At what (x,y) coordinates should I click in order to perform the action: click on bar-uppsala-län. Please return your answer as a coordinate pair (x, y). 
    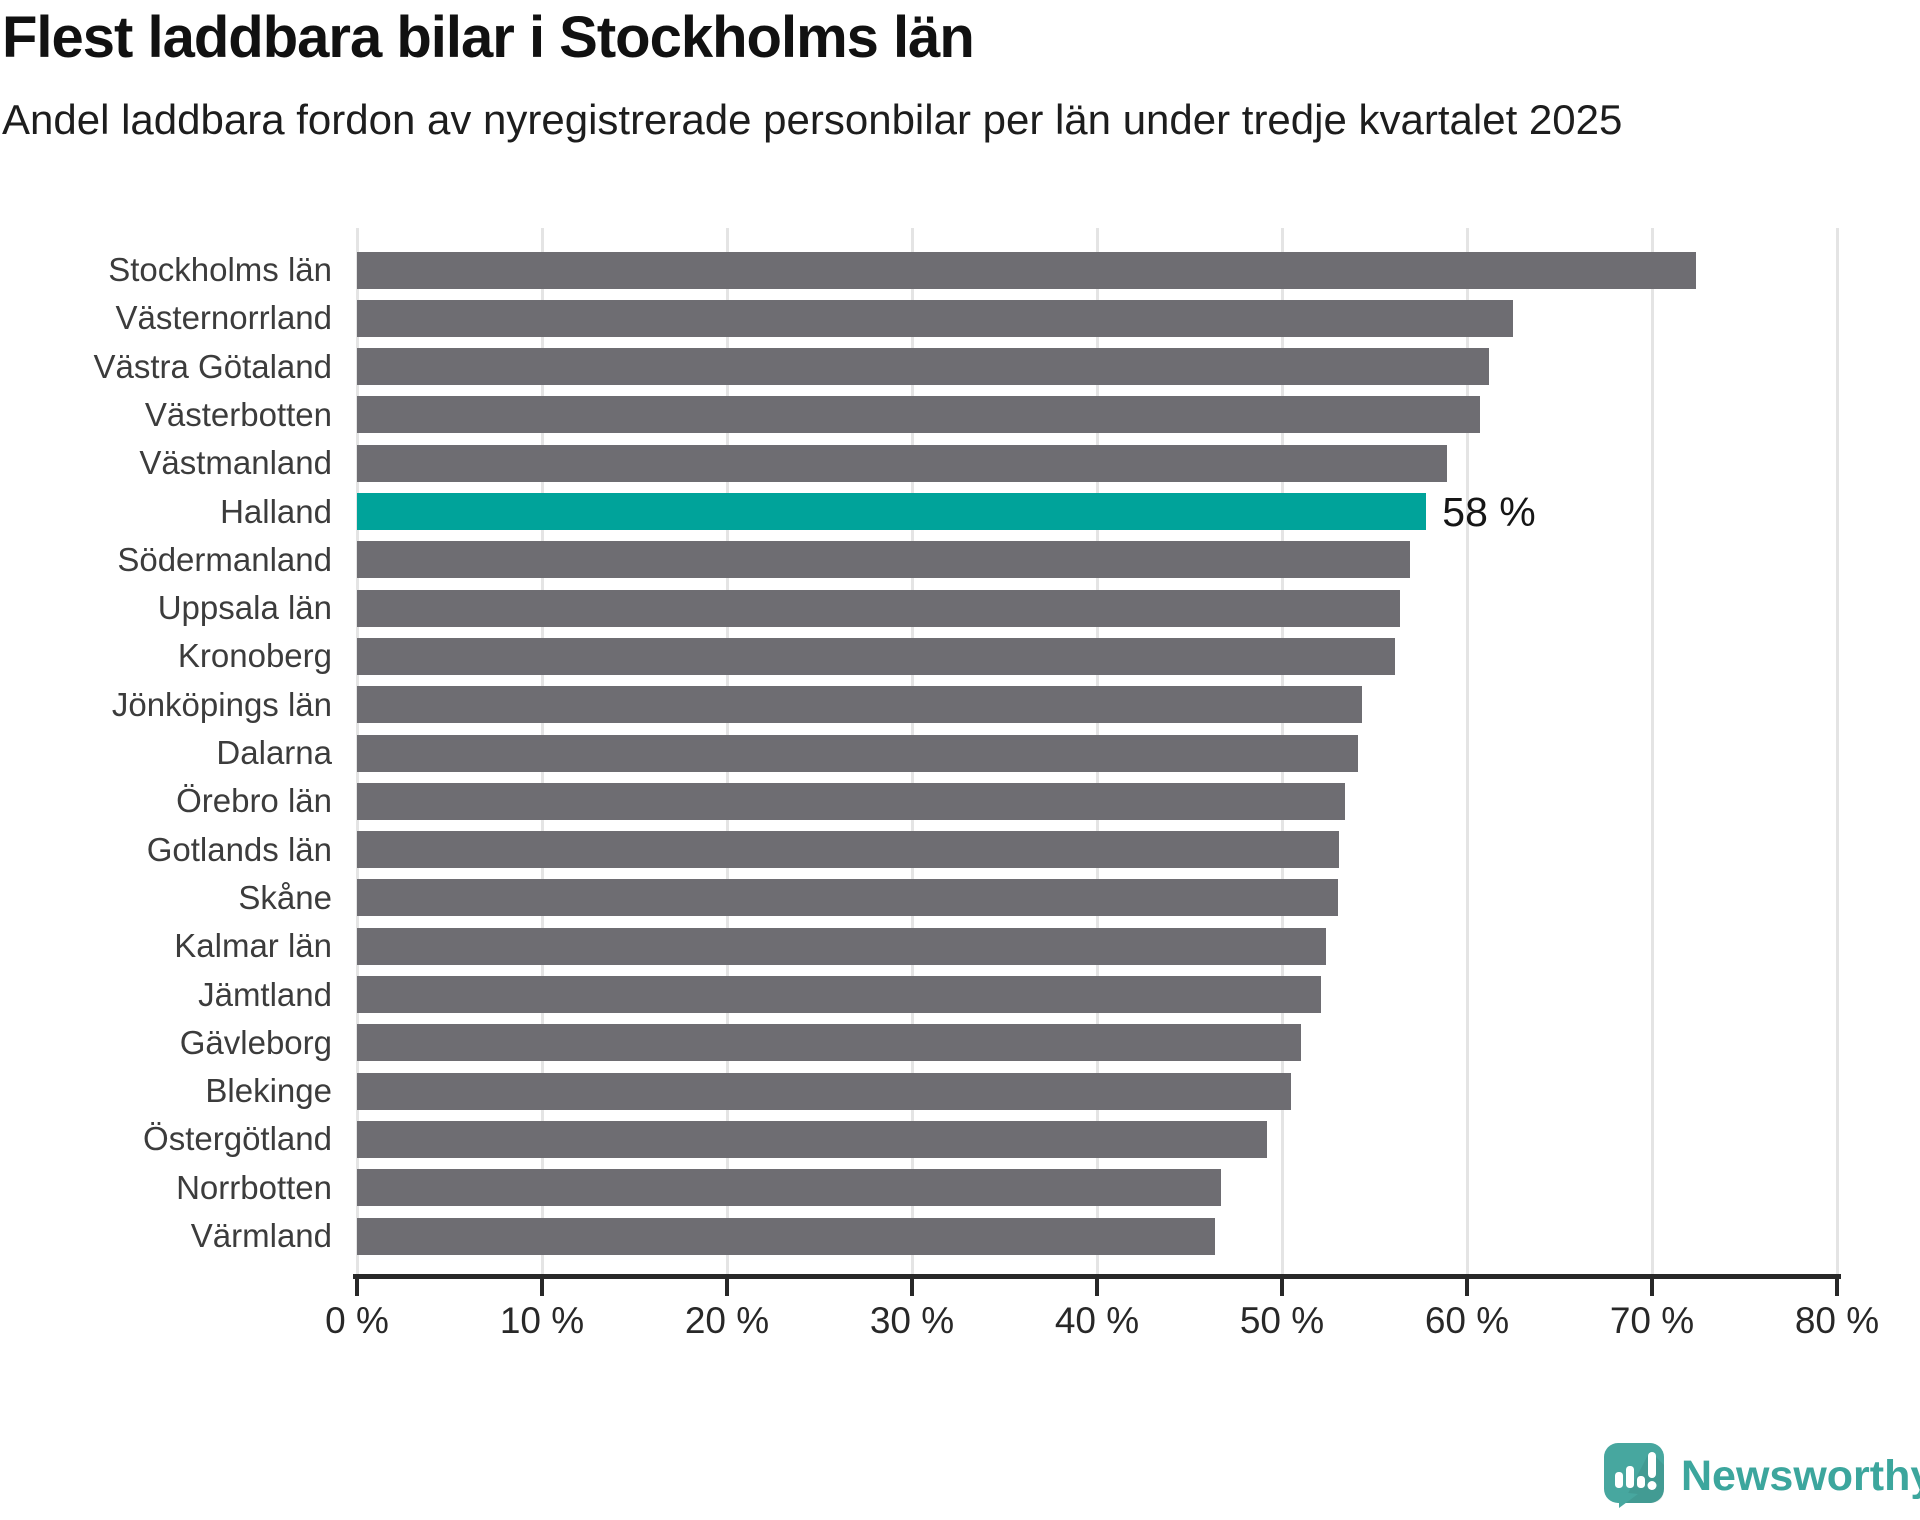
    Looking at the image, I should click on (879, 608).